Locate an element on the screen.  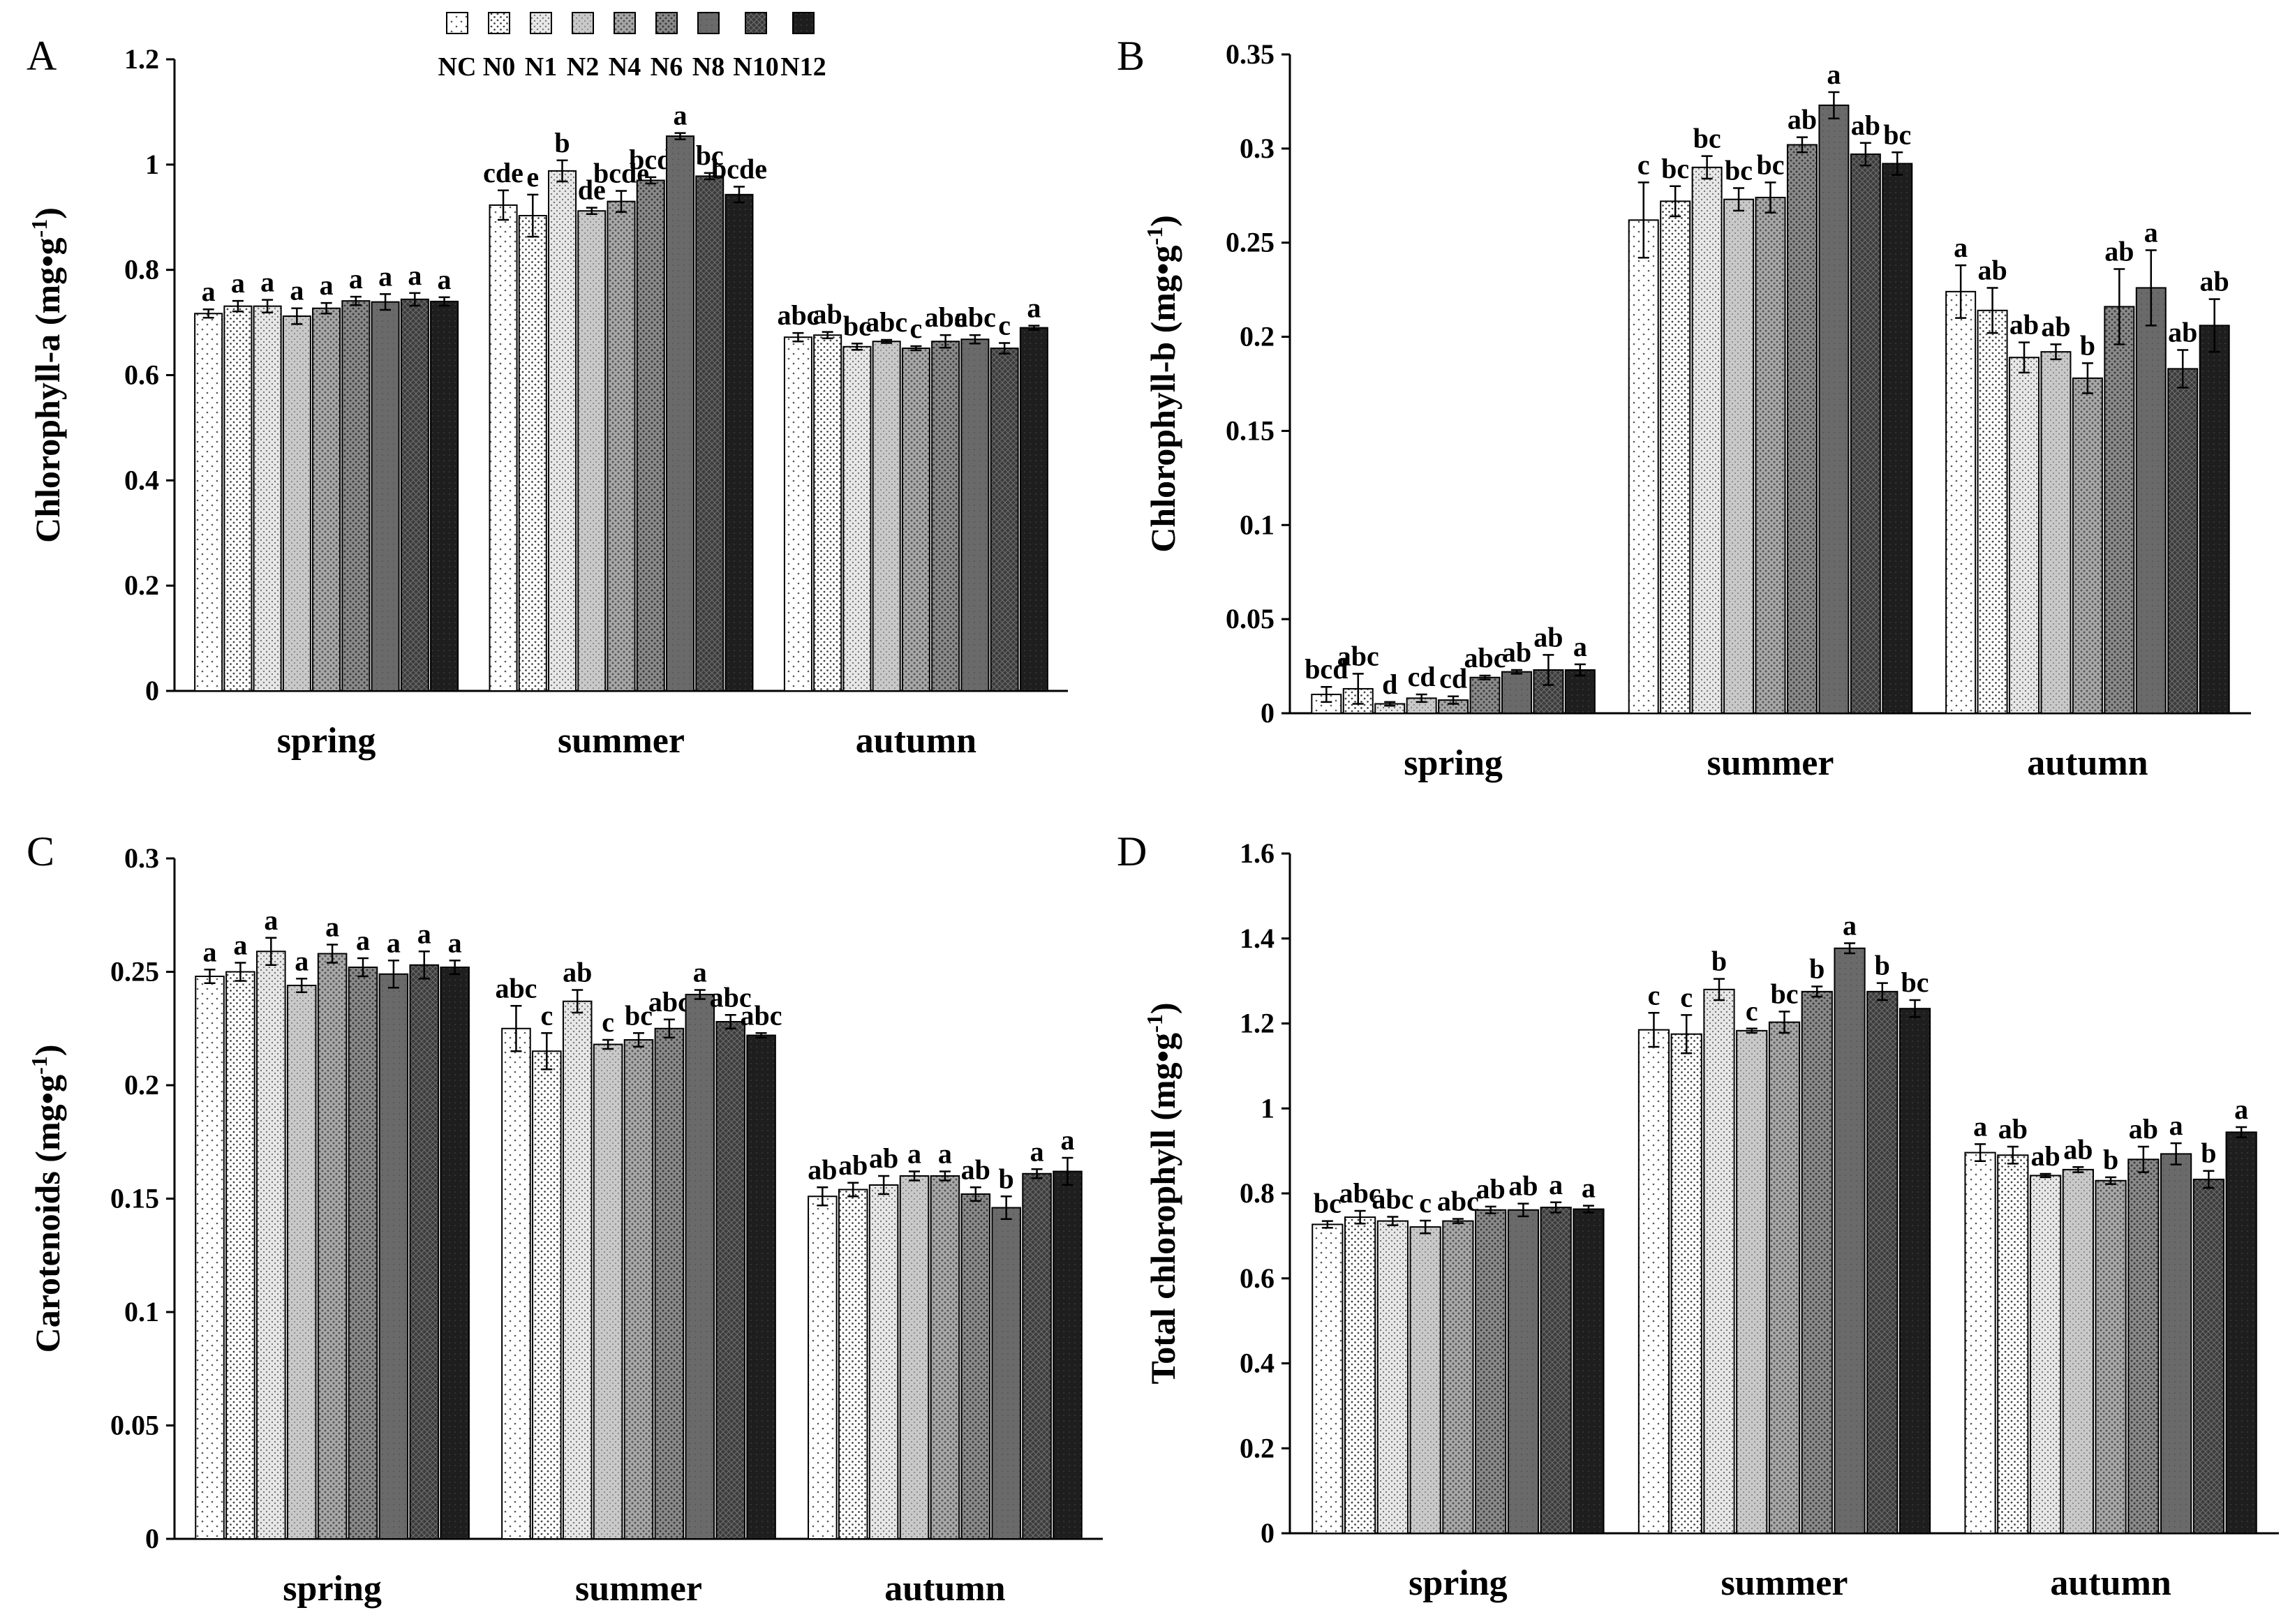
bar-n6-spring is located at coordinates (1485, 695).